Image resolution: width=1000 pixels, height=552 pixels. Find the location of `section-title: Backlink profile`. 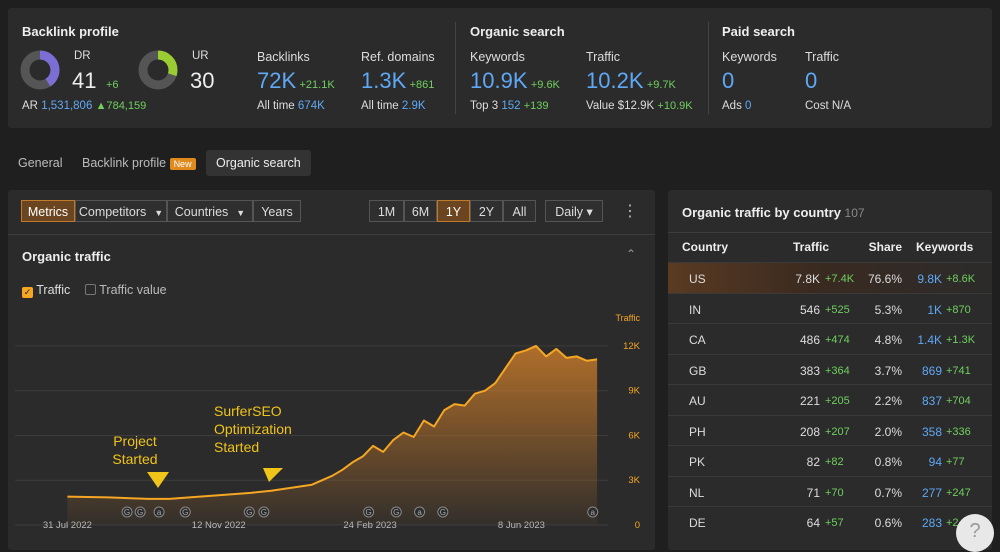

section-title: Backlink profile is located at coordinates (70, 31).